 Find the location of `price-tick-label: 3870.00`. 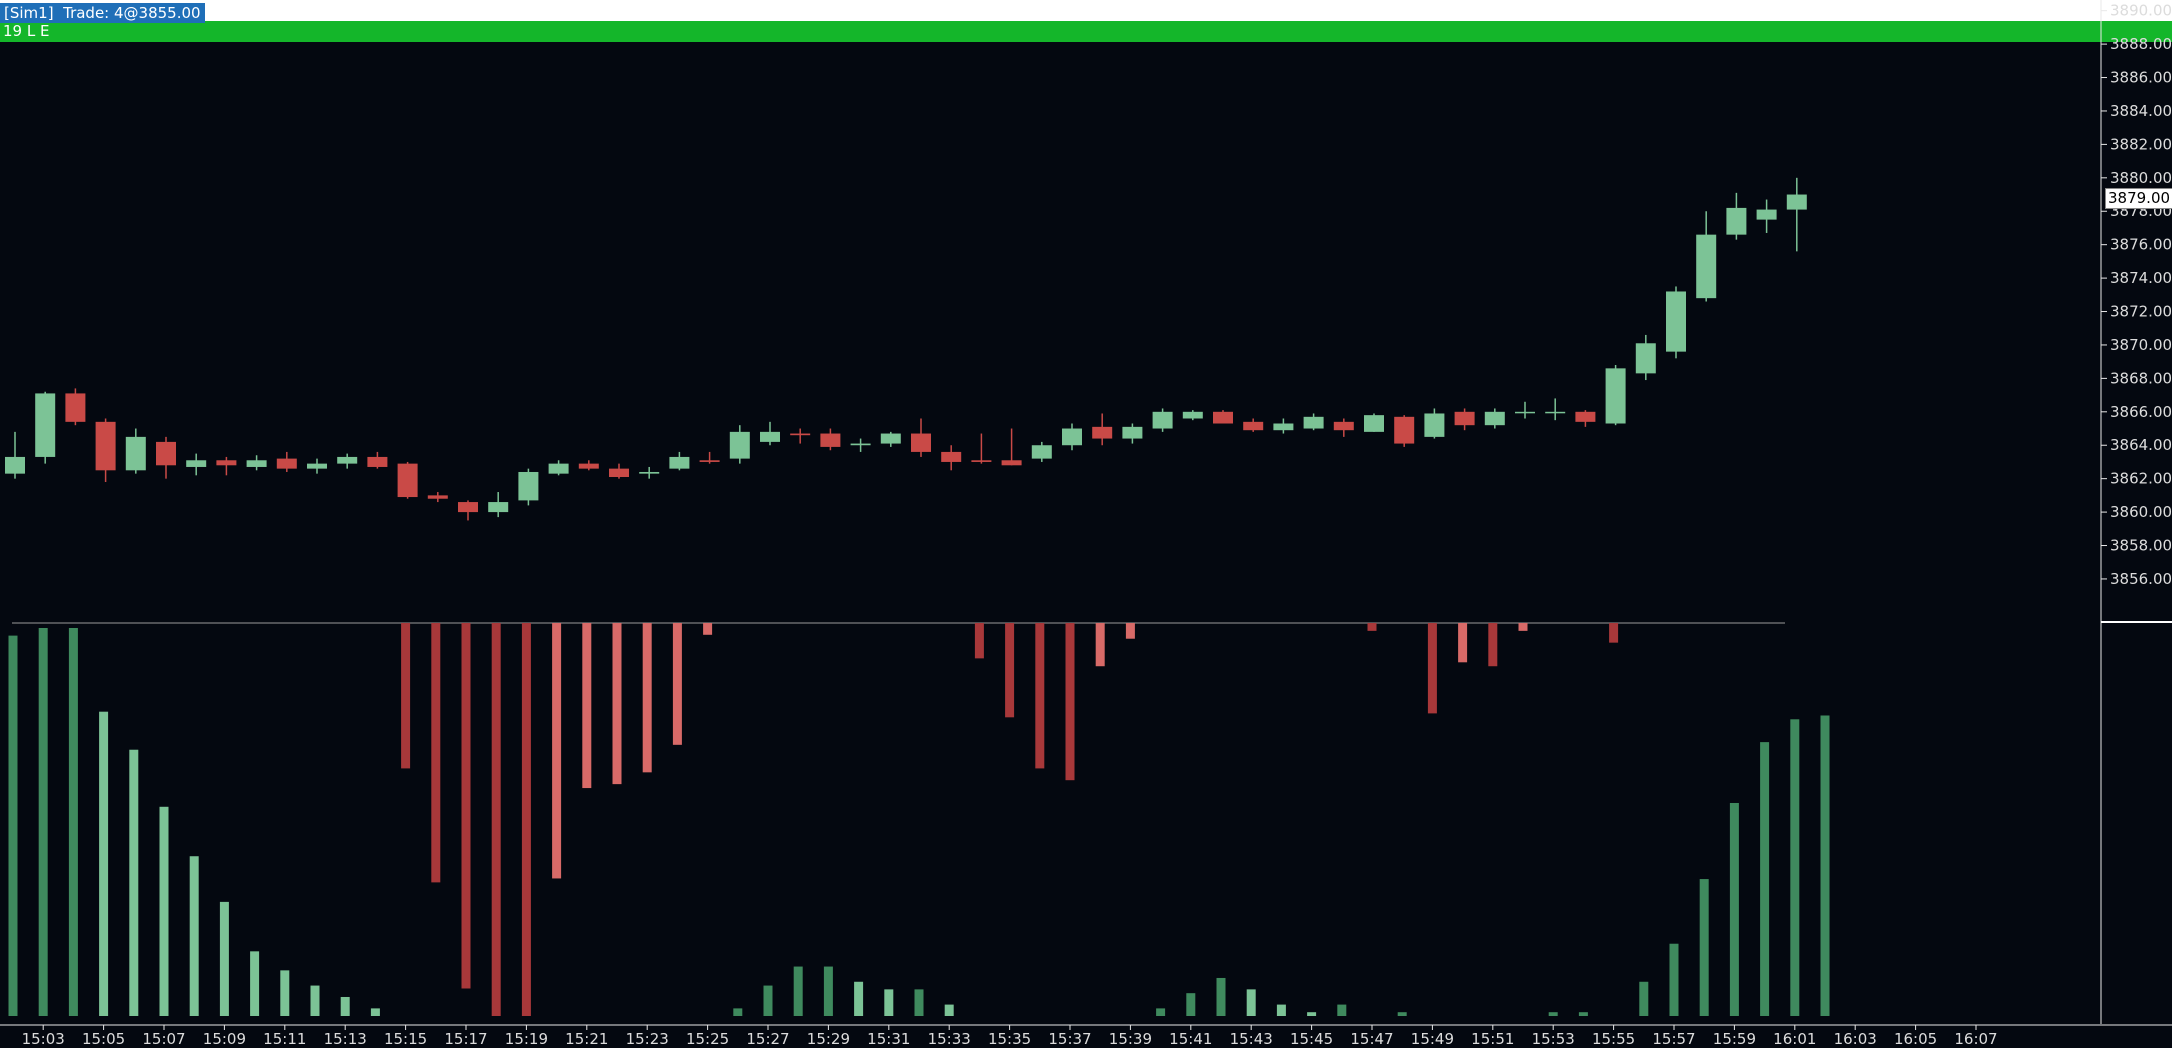

price-tick-label: 3870.00 is located at coordinates (2141, 345).